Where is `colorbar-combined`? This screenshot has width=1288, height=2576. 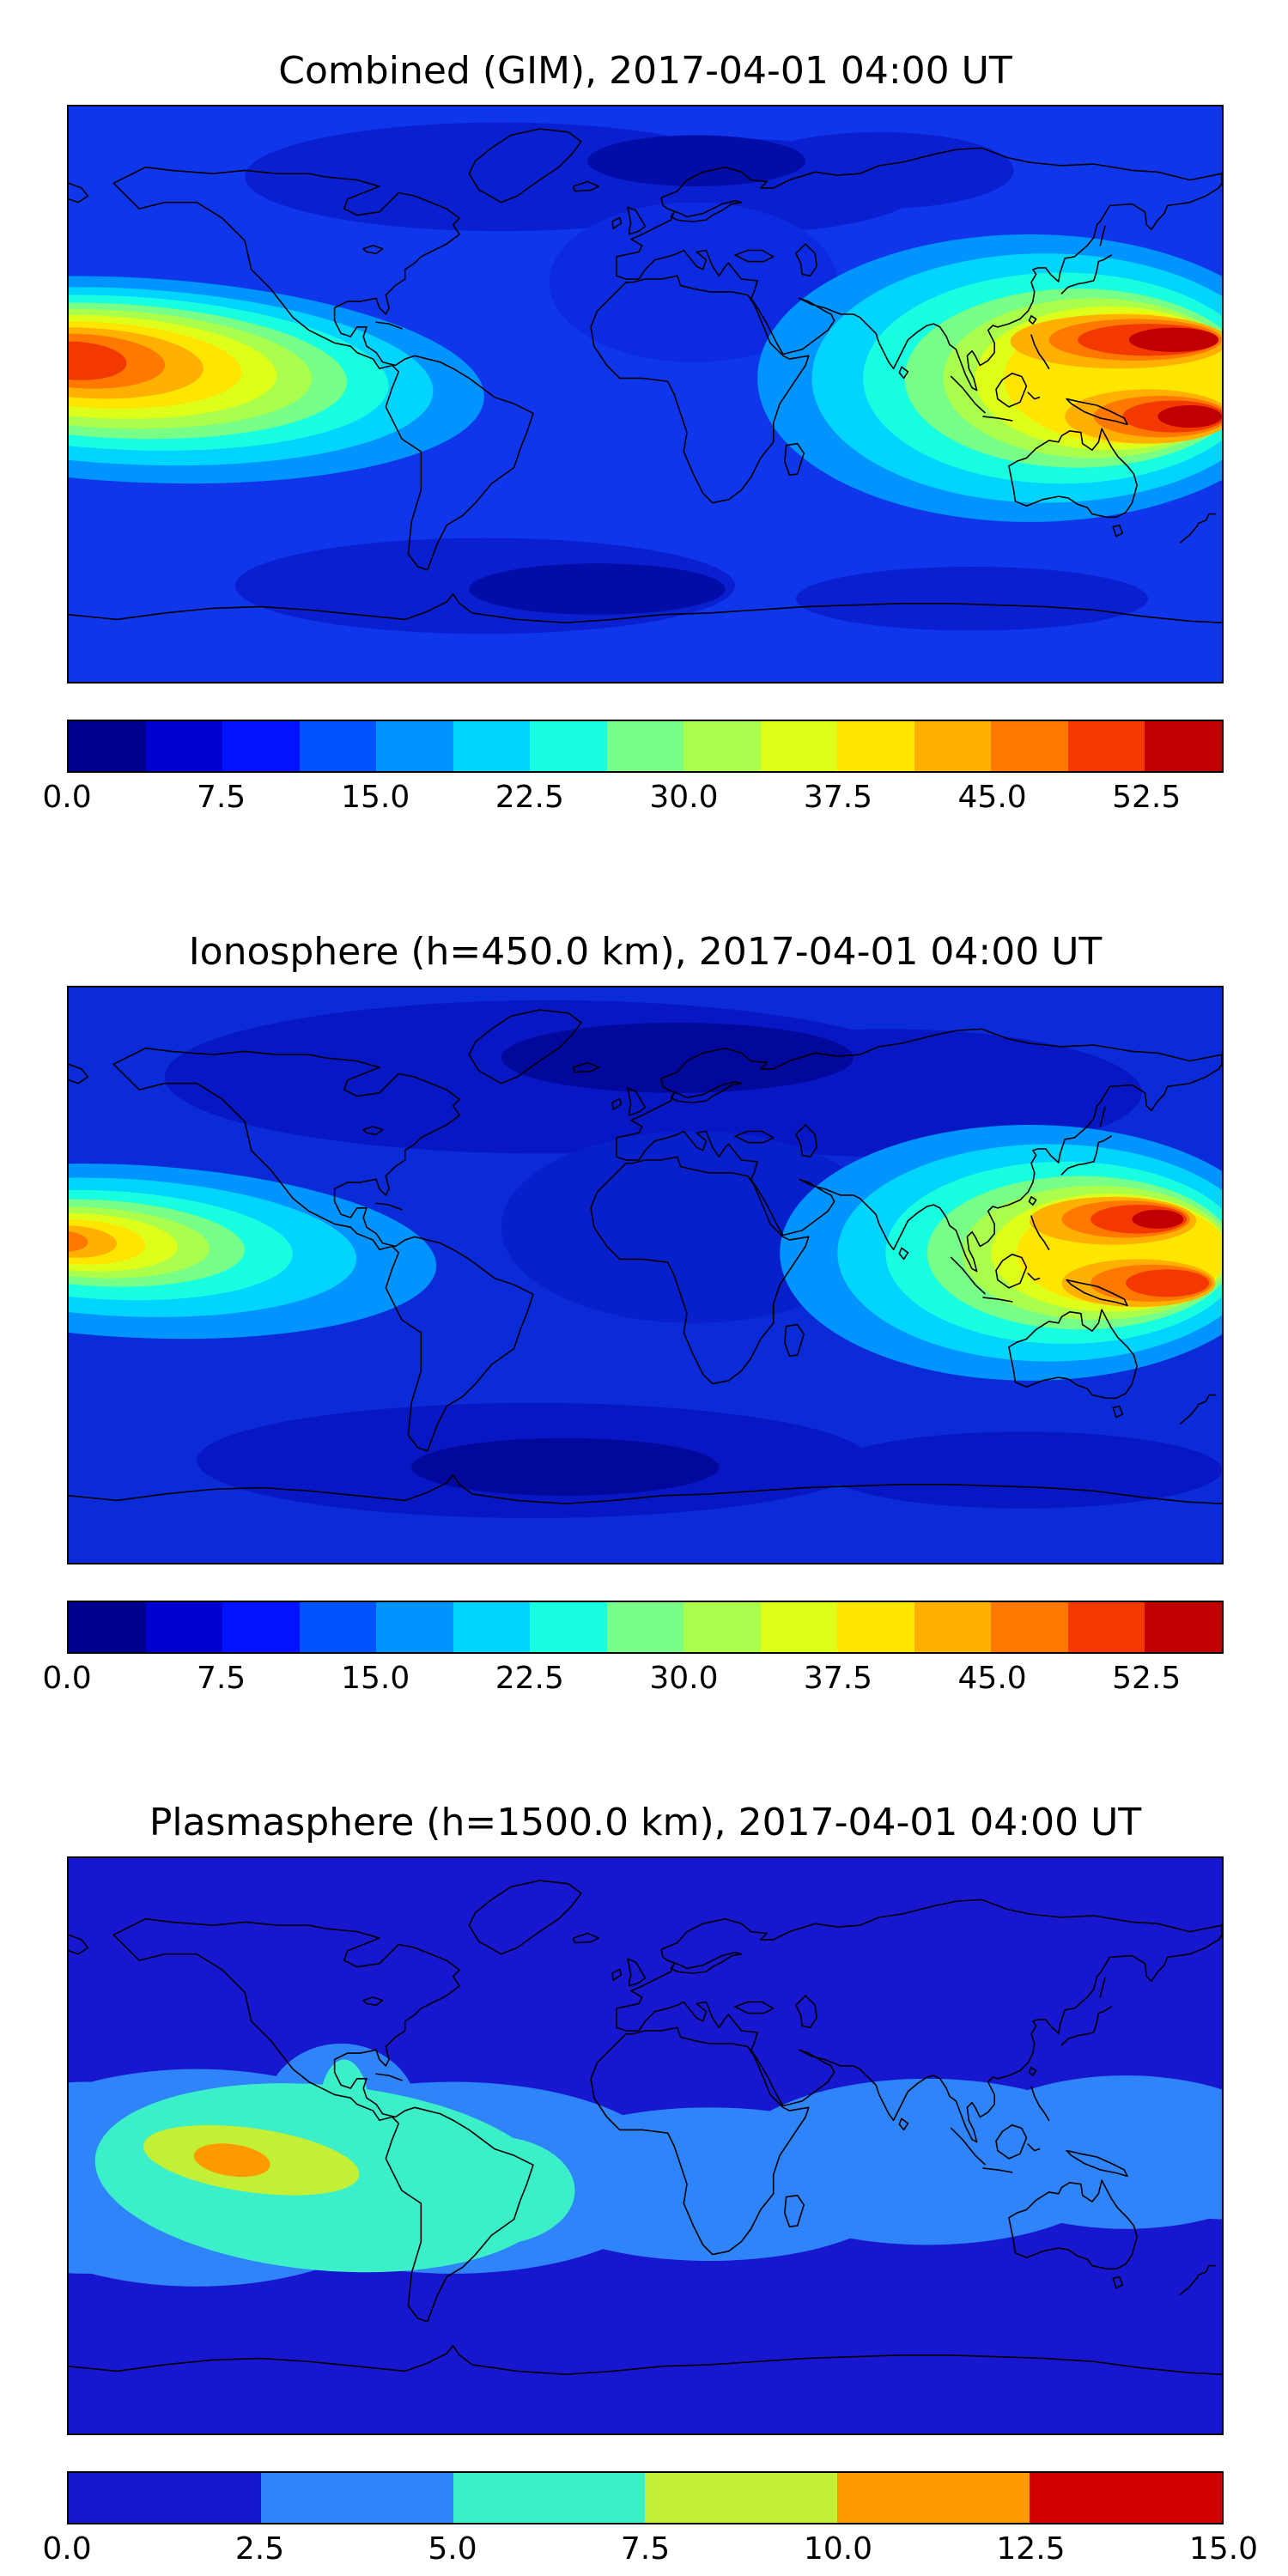 colorbar-combined is located at coordinates (645, 746).